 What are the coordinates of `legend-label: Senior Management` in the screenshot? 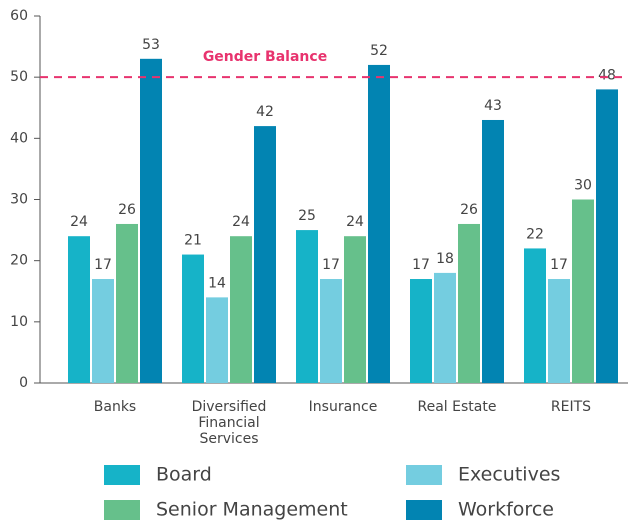 It's located at (252, 510).